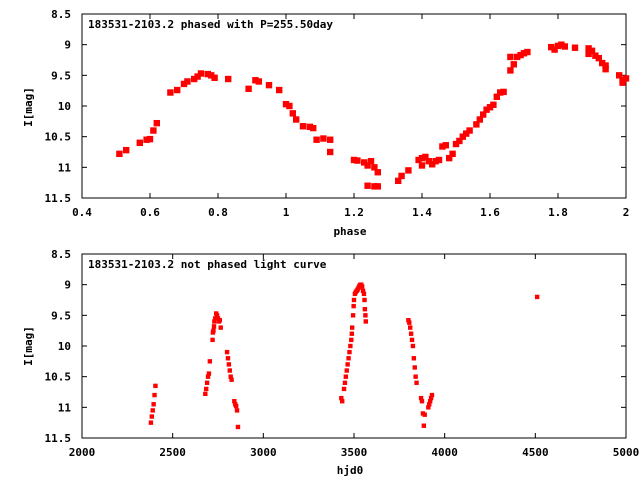 The image size is (640, 480). I want to click on unphased-x-tick-label: 2000, so click(82, 452).